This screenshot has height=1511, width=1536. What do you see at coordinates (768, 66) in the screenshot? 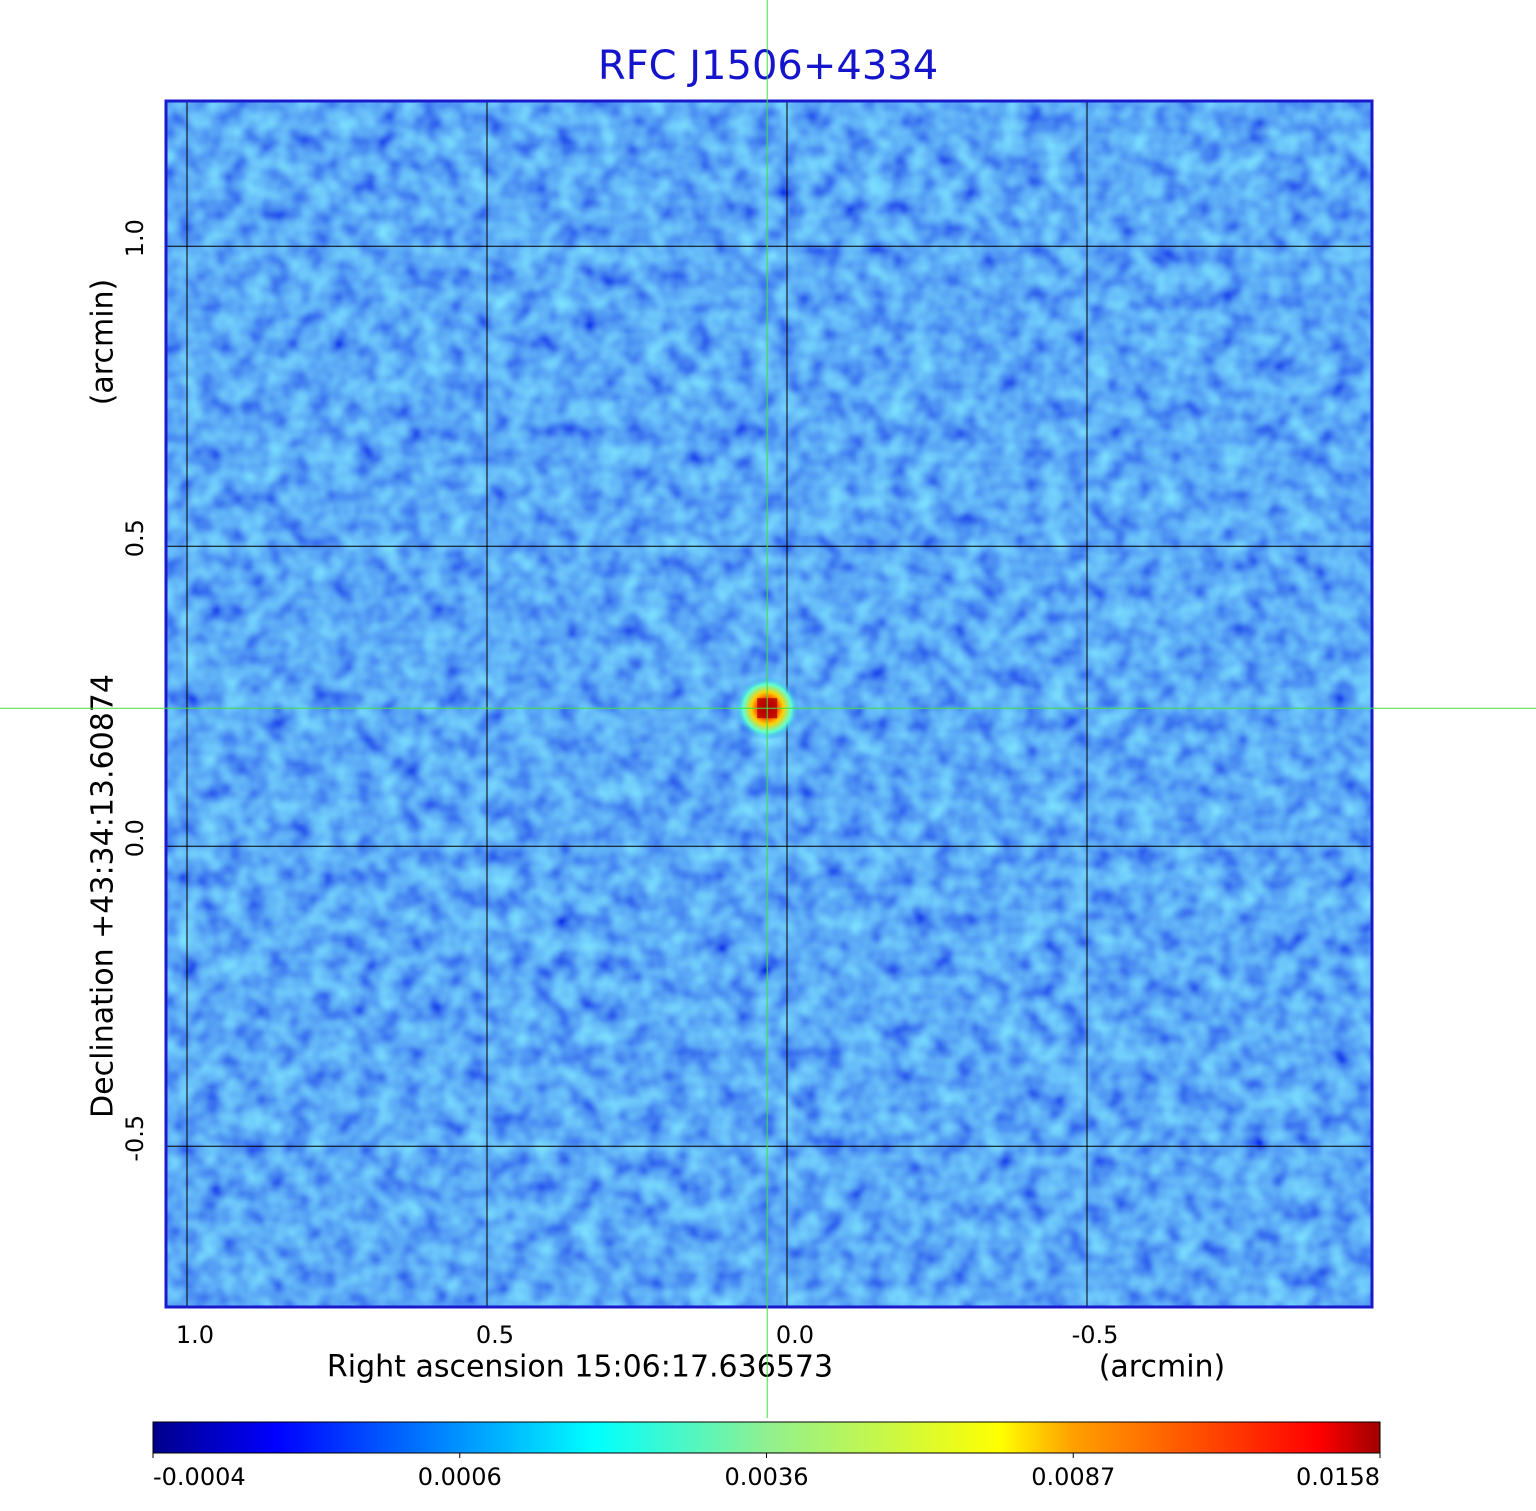
I see `chart-title: RFC J1506+4334` at bounding box center [768, 66].